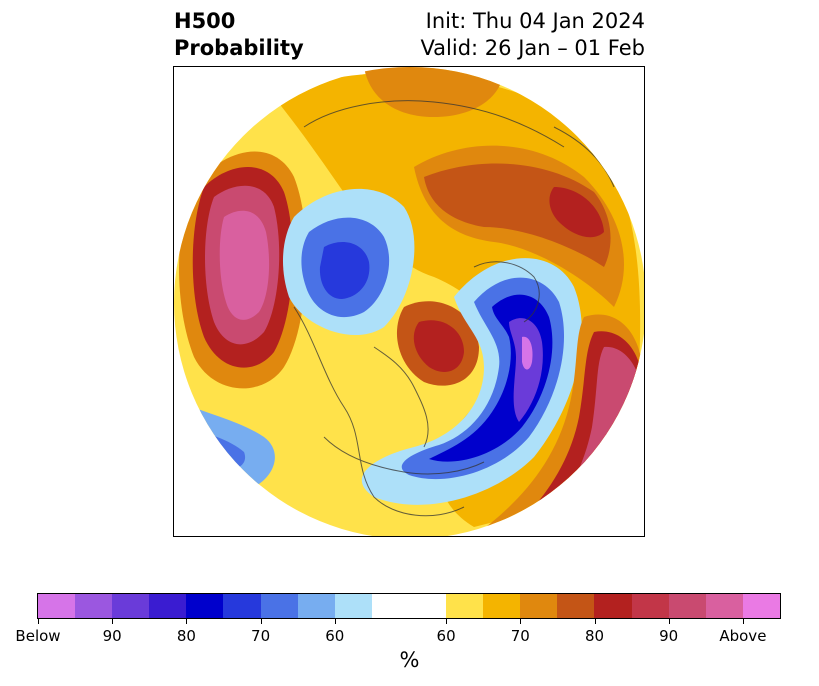 The width and height of the screenshot is (819, 686). What do you see at coordinates (244, 265) in the screenshot?
I see `shade-pacific-above` at bounding box center [244, 265].